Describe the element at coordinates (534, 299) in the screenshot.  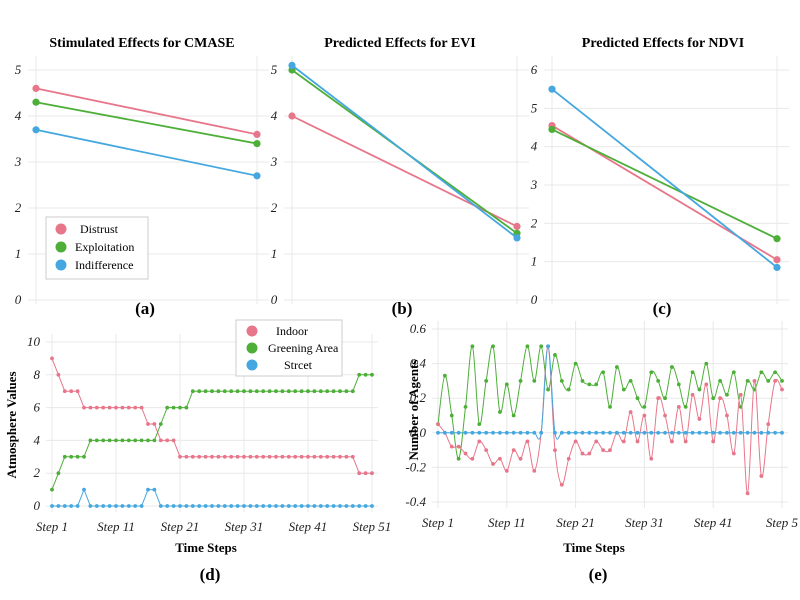
I see `ytick-c-0: 0` at that location.